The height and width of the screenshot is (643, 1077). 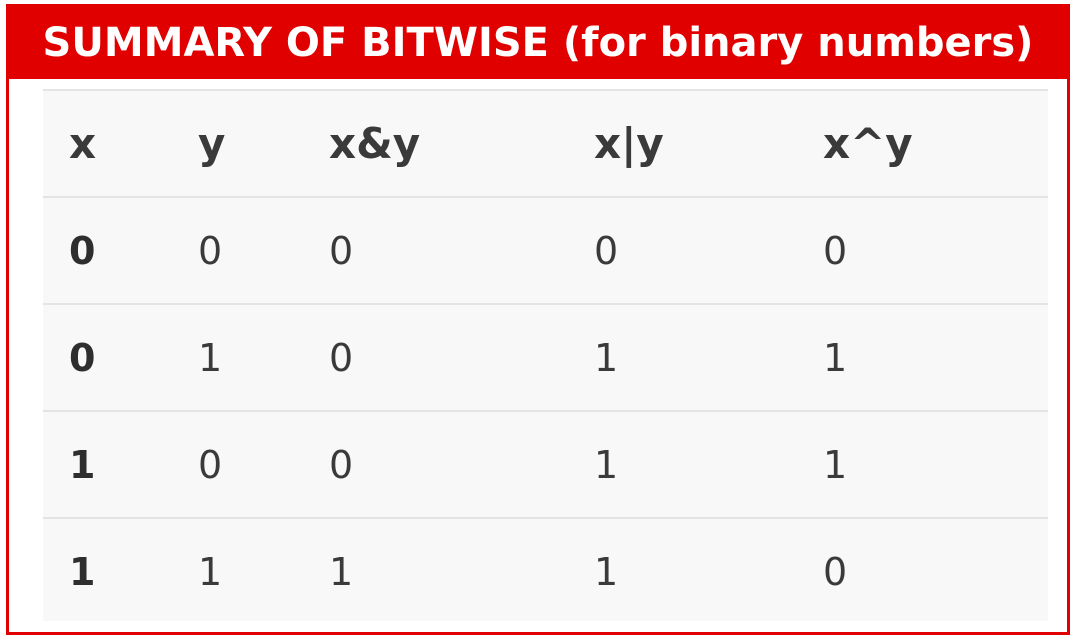 I want to click on header-y: y, so click(x=212, y=143).